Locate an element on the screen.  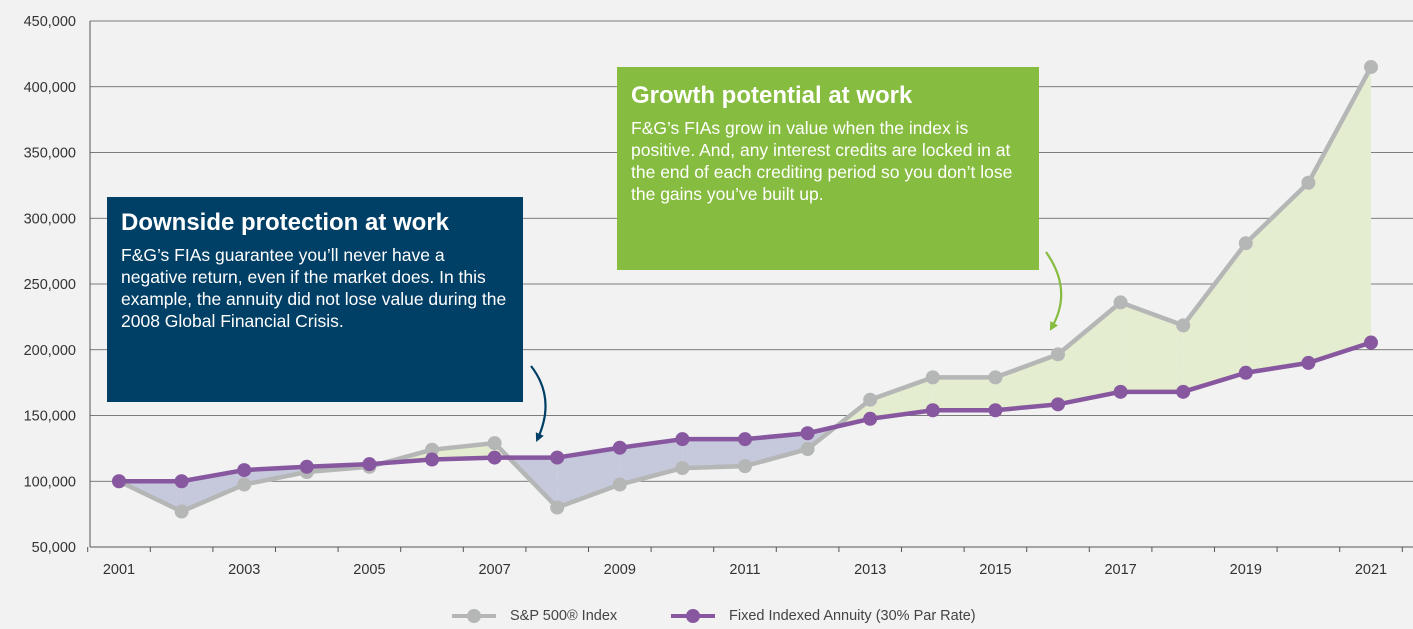
x-tick-label: 2003 is located at coordinates (244, 570).